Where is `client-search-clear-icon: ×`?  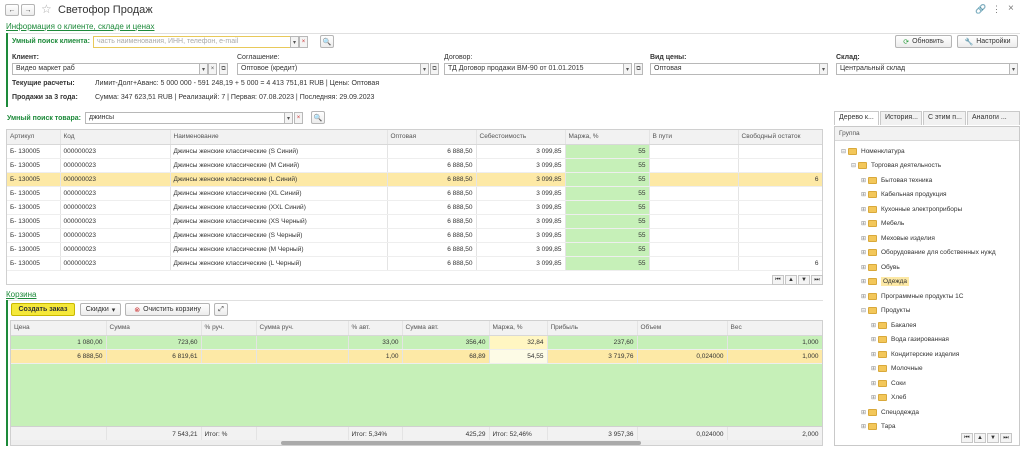 client-search-clear-icon: × is located at coordinates (303, 42).